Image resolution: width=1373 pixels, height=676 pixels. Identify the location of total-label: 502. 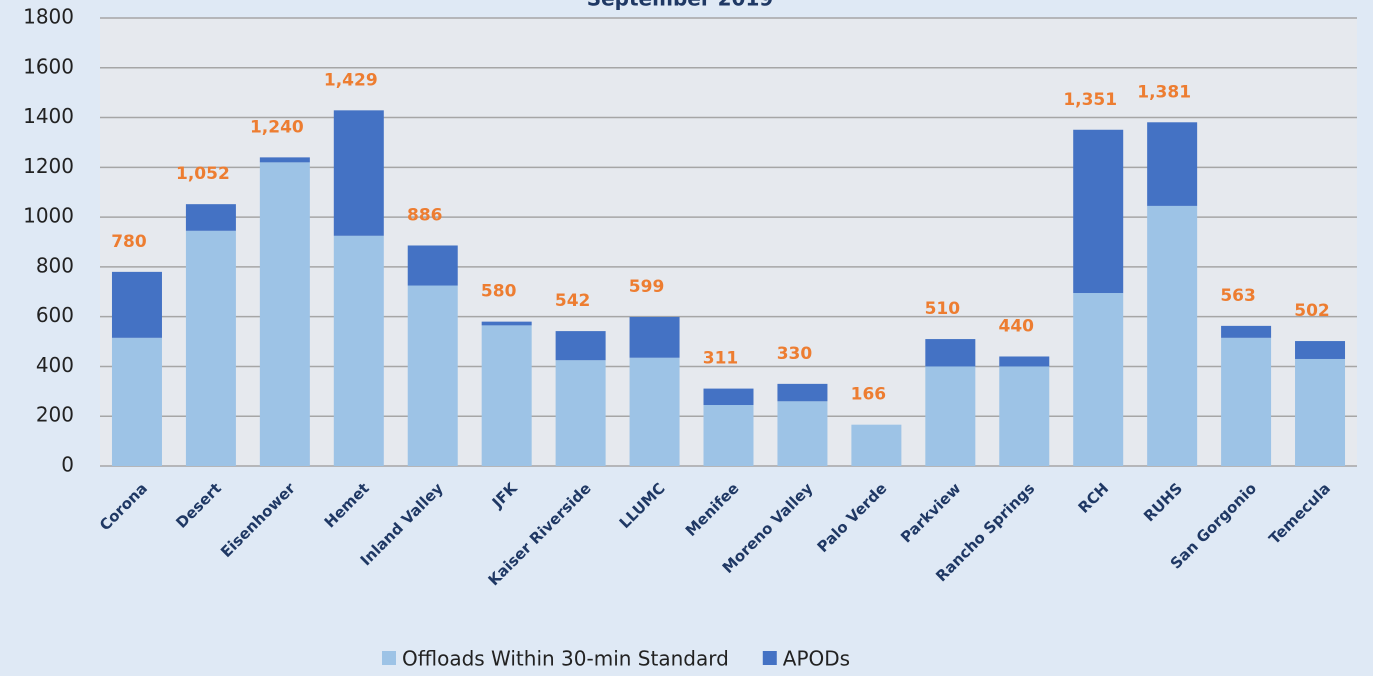
(1312, 311).